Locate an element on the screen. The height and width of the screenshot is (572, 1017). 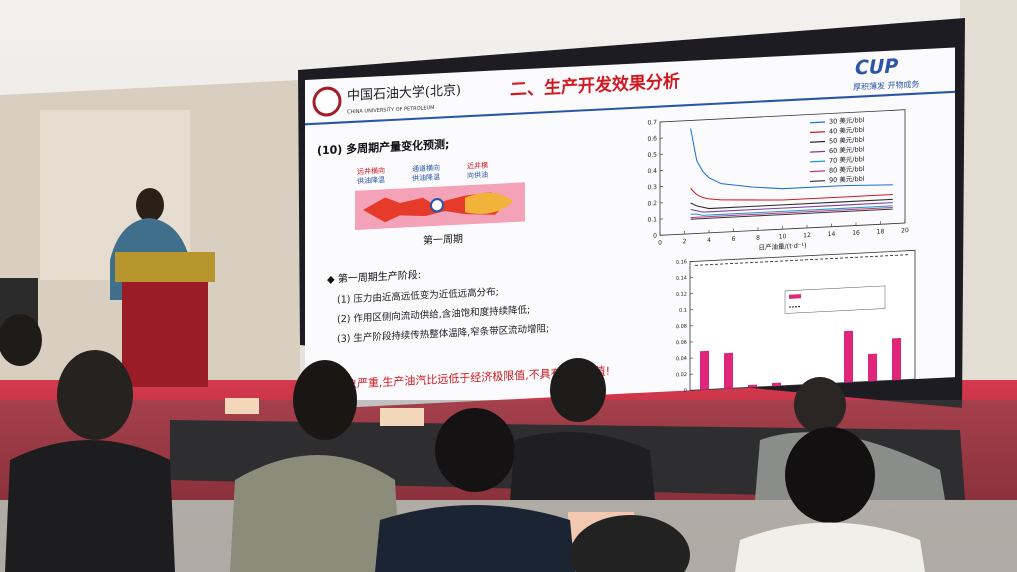
legend-label: 60 美元/bbl is located at coordinates (847, 149).